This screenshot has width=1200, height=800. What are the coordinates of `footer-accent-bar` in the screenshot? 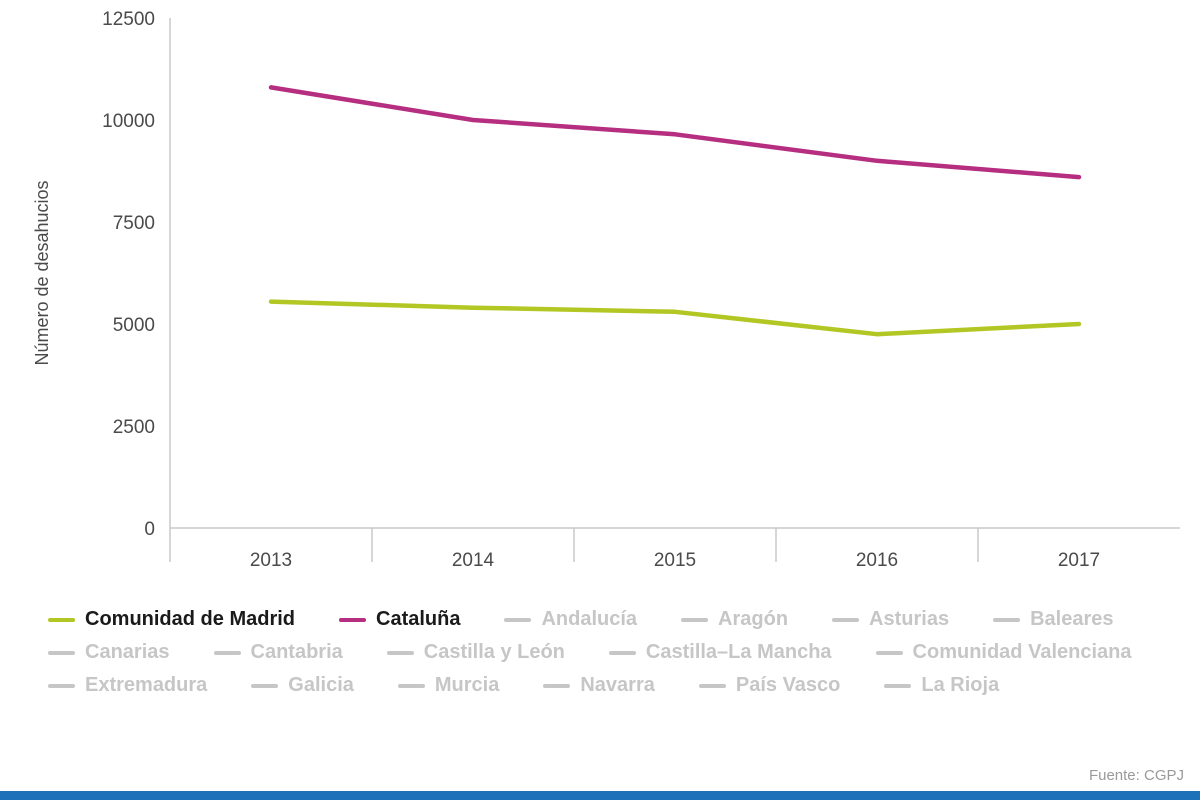 It's located at (600, 795).